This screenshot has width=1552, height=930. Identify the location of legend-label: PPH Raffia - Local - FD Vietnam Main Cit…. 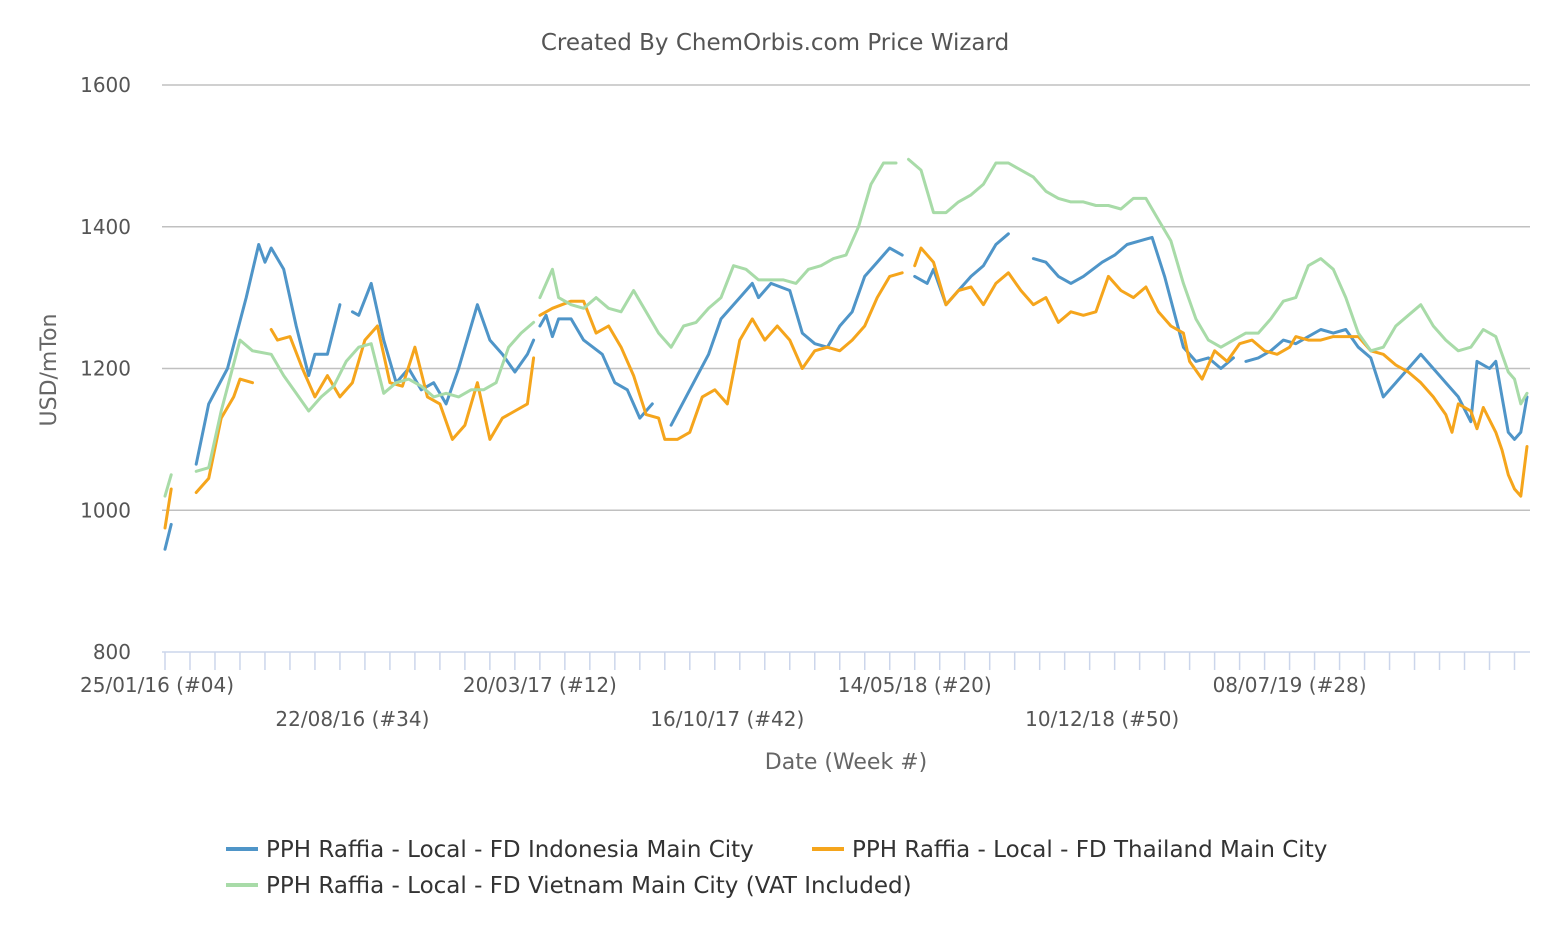
(589, 886).